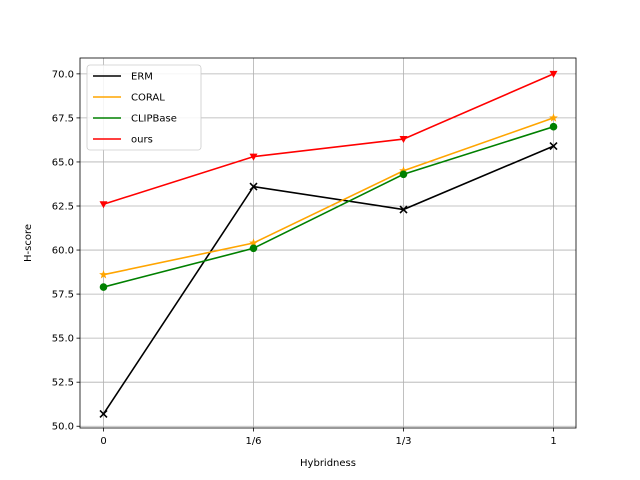 The width and height of the screenshot is (640, 480). Describe the element at coordinates (28, 243) in the screenshot. I see `y-axis-label: H-score` at that location.